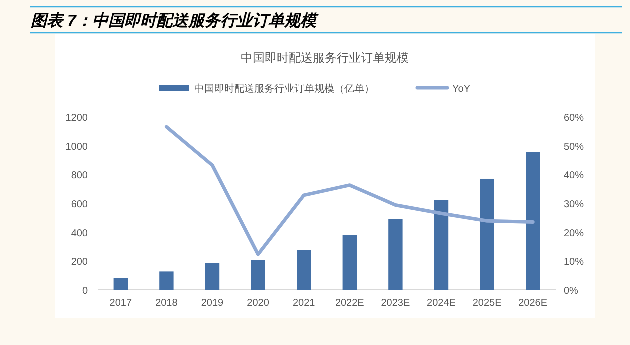 The width and height of the screenshot is (630, 345). Describe the element at coordinates (487, 303) in the screenshot. I see `x-tick-label: 2025E` at that location.